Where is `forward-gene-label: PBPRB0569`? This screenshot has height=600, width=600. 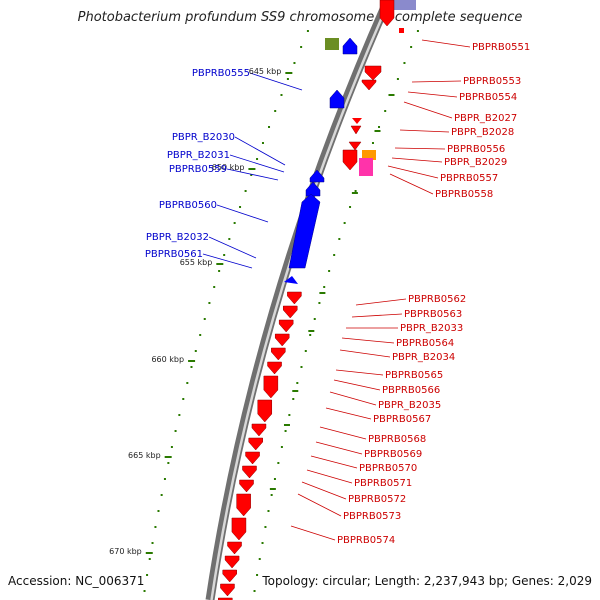 forward-gene-label: PBPRB0569 is located at coordinates (393, 454).